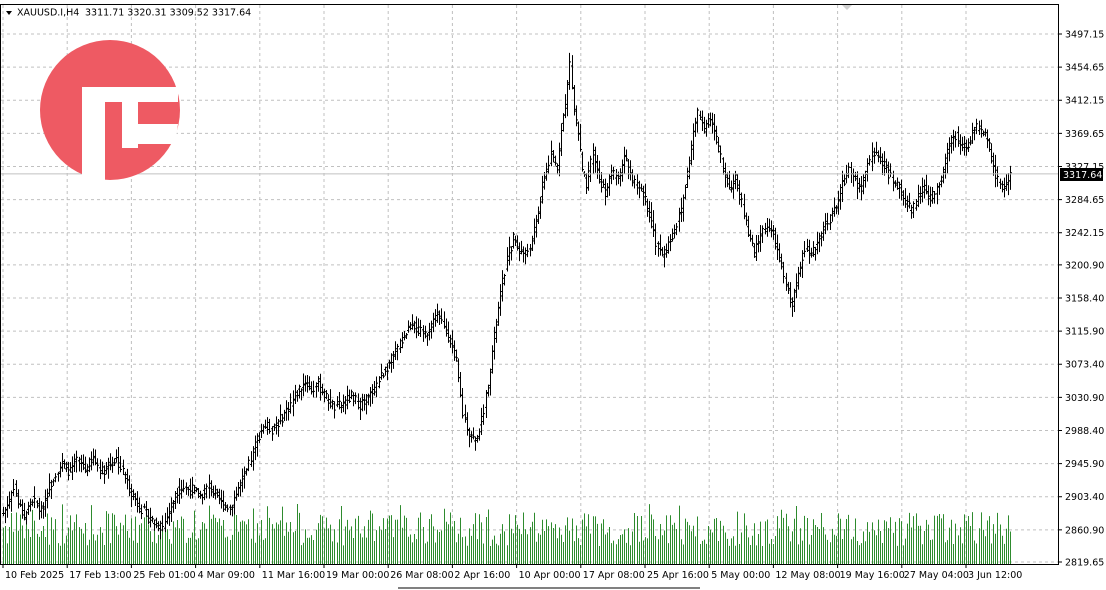  Describe the element at coordinates (9, 13) in the screenshot. I see `dropdown-triangle-icon` at that location.